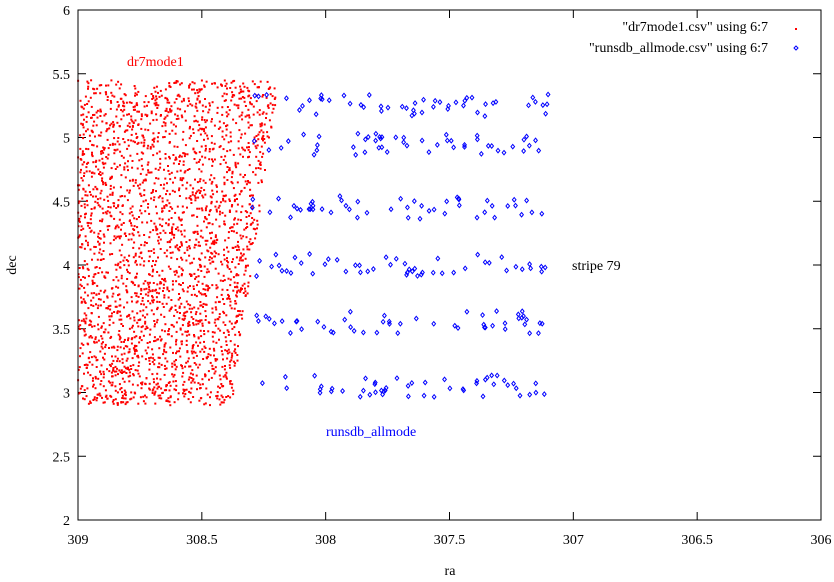 The image size is (834, 582). What do you see at coordinates (450, 540) in the screenshot?
I see `x-tick-label: 307.5` at bounding box center [450, 540].